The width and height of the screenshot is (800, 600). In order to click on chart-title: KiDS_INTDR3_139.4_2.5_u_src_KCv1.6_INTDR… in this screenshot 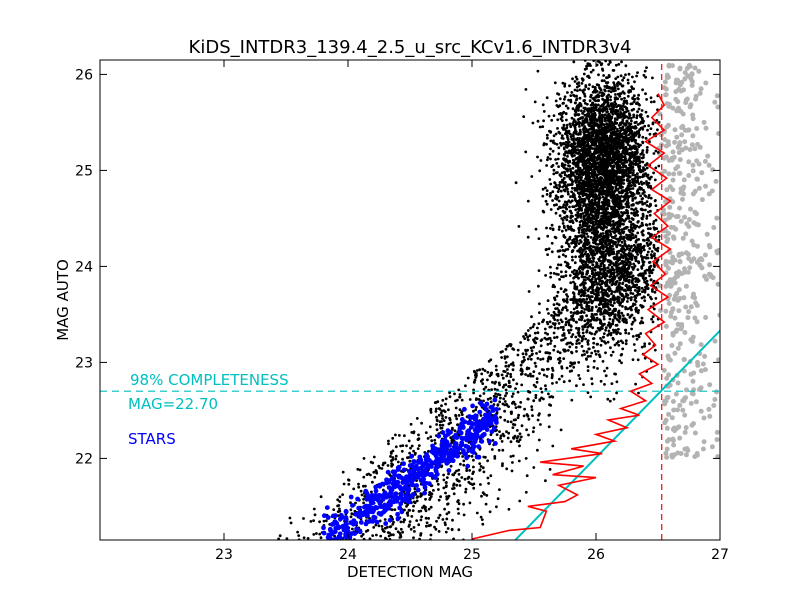, I will do `click(410, 47)`.